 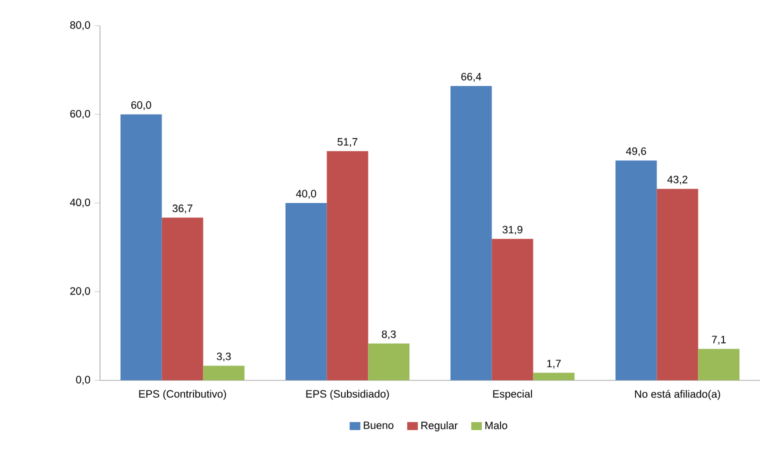 I want to click on data-label: 51,7, so click(x=348, y=142).